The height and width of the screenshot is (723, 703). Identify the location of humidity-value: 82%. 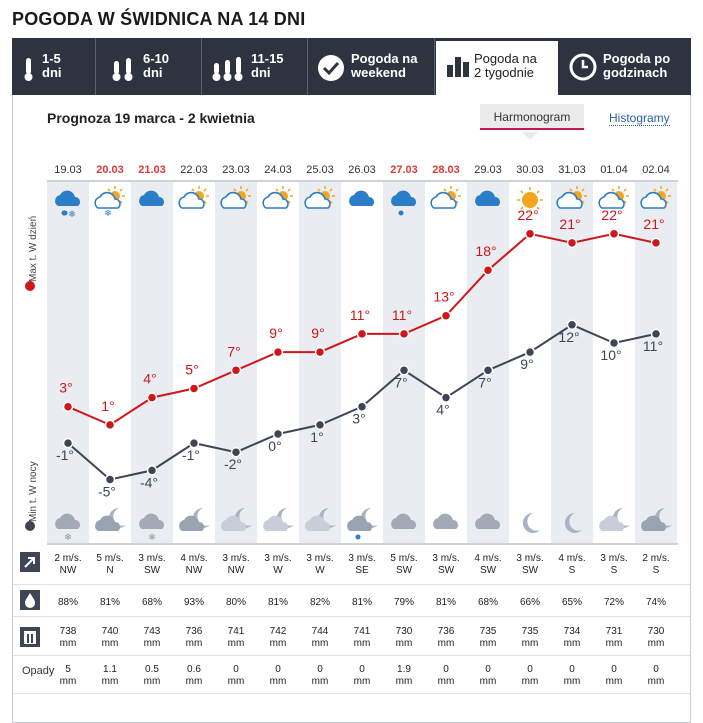
(319, 602).